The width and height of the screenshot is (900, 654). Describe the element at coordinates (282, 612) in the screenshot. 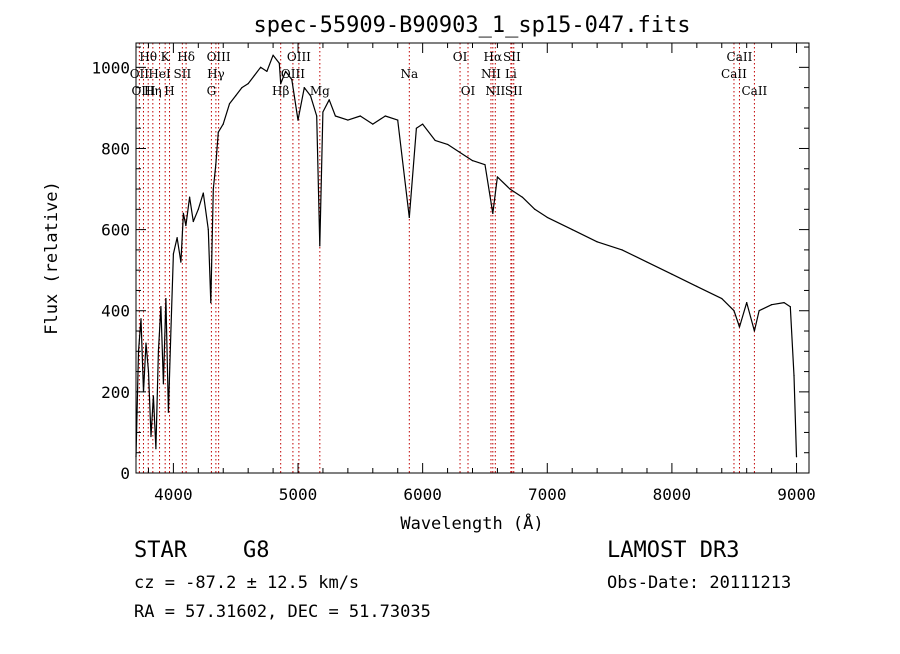

I see `coordinates: RA = 57.31602, DEC = 51.73035` at that location.